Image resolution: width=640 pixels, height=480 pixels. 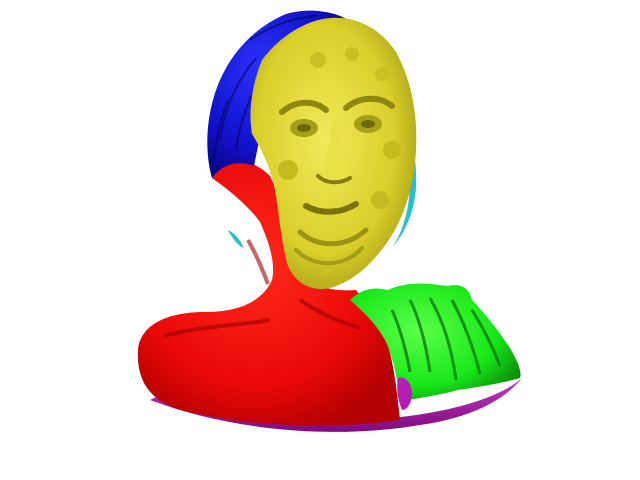 What do you see at coordinates (262, 288) in the screenshot?
I see `neck-shading` at bounding box center [262, 288].